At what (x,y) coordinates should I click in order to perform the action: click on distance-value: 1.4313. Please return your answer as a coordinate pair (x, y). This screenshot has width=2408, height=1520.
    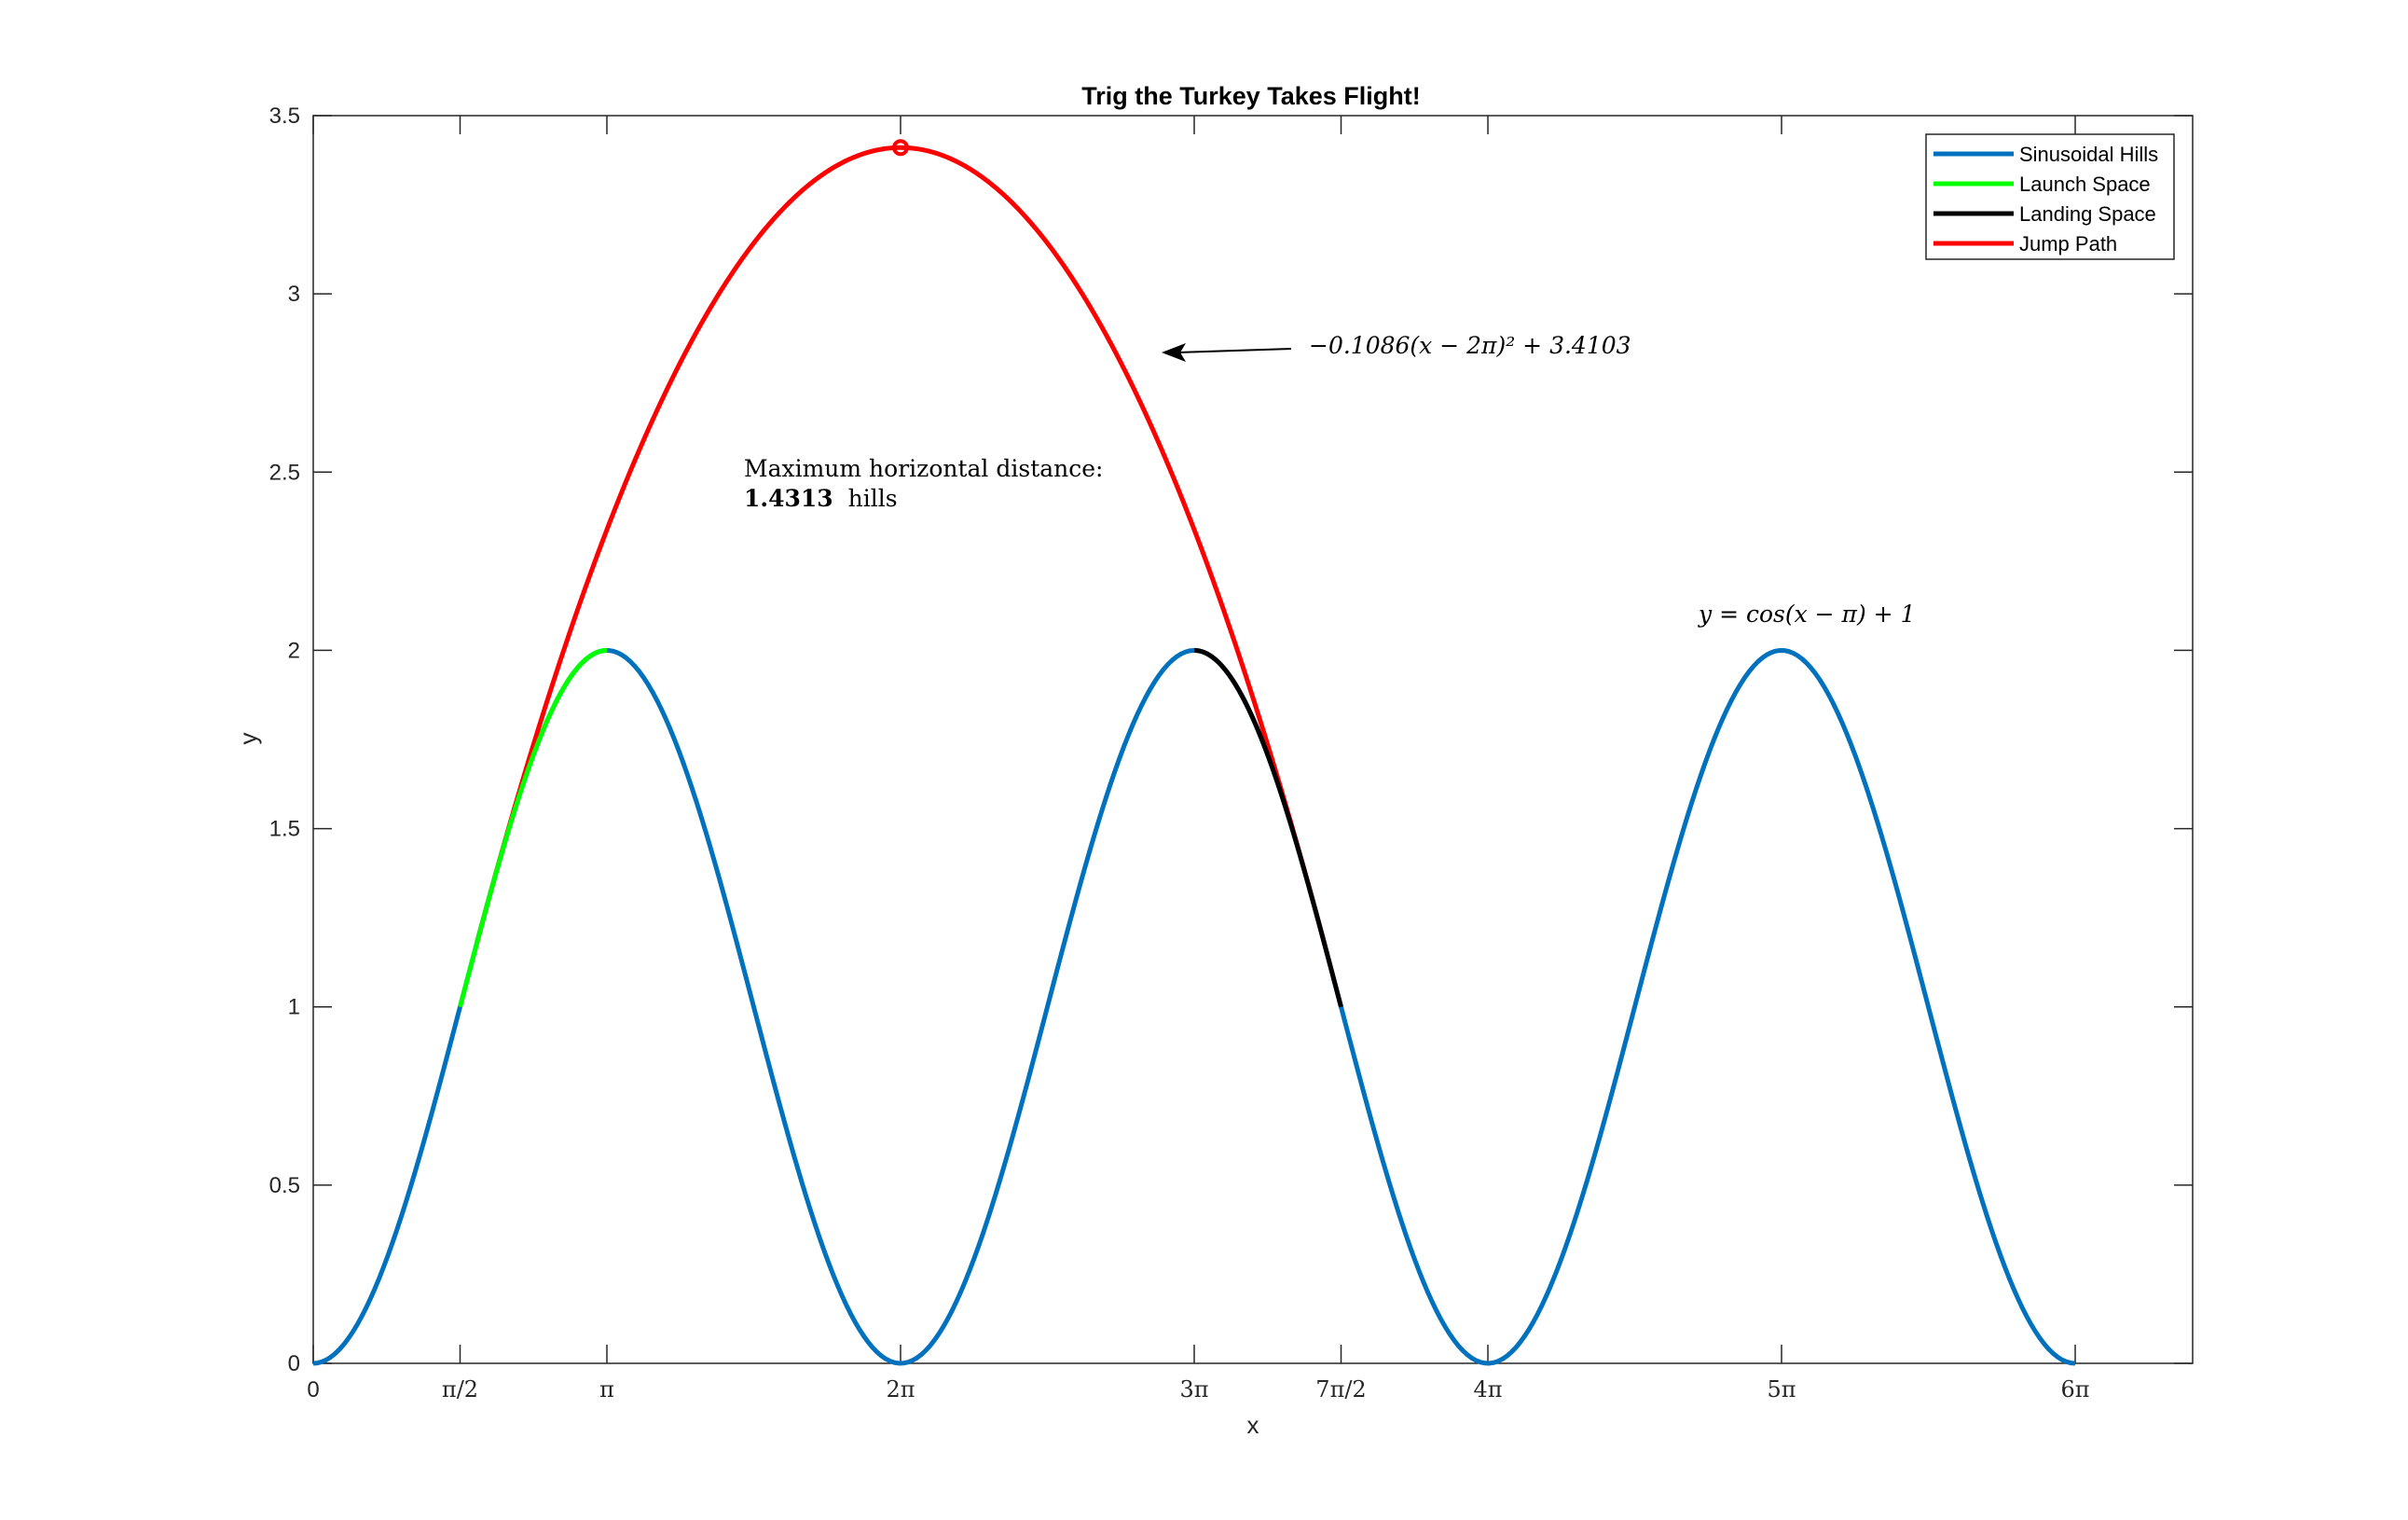
    Looking at the image, I should click on (788, 498).